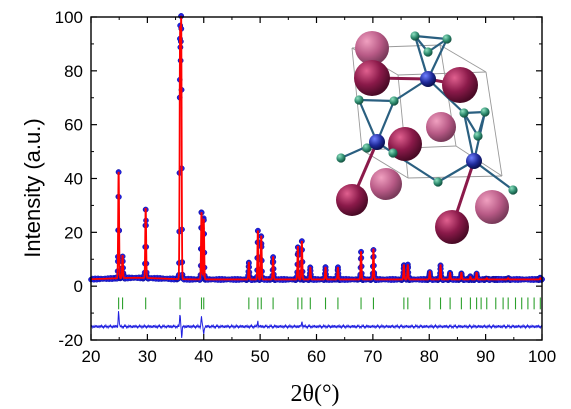 The image size is (571, 409). I want to click on x-axis-label: 2θ(°), so click(314, 394).